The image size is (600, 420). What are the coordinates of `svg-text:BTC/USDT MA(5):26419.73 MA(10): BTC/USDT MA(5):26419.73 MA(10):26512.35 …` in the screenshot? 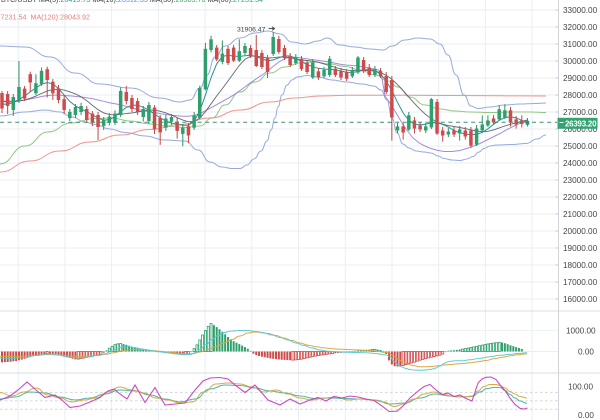 It's located at (132, 2).